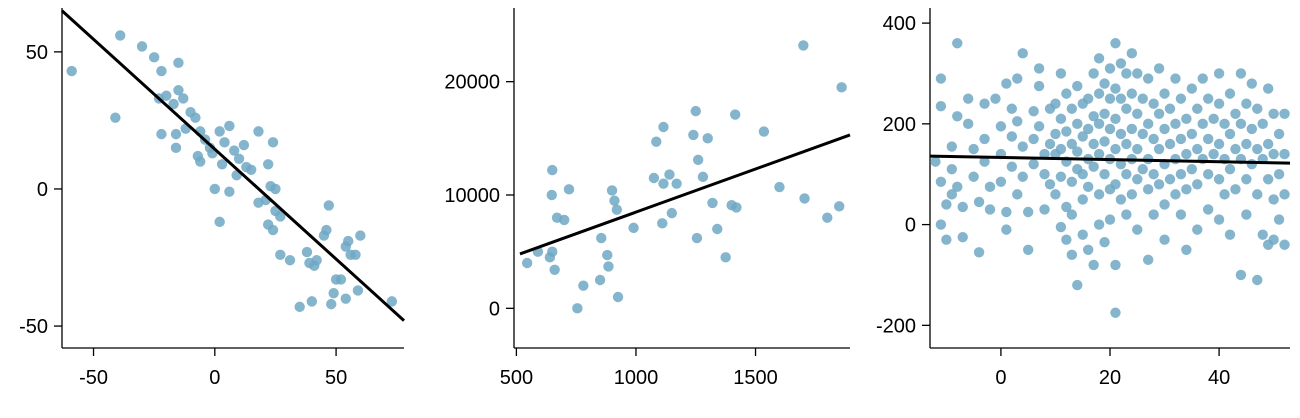 The width and height of the screenshot is (1300, 418). Describe the element at coordinates (636, 378) in the screenshot. I see `x-tick-label: 1000` at that location.